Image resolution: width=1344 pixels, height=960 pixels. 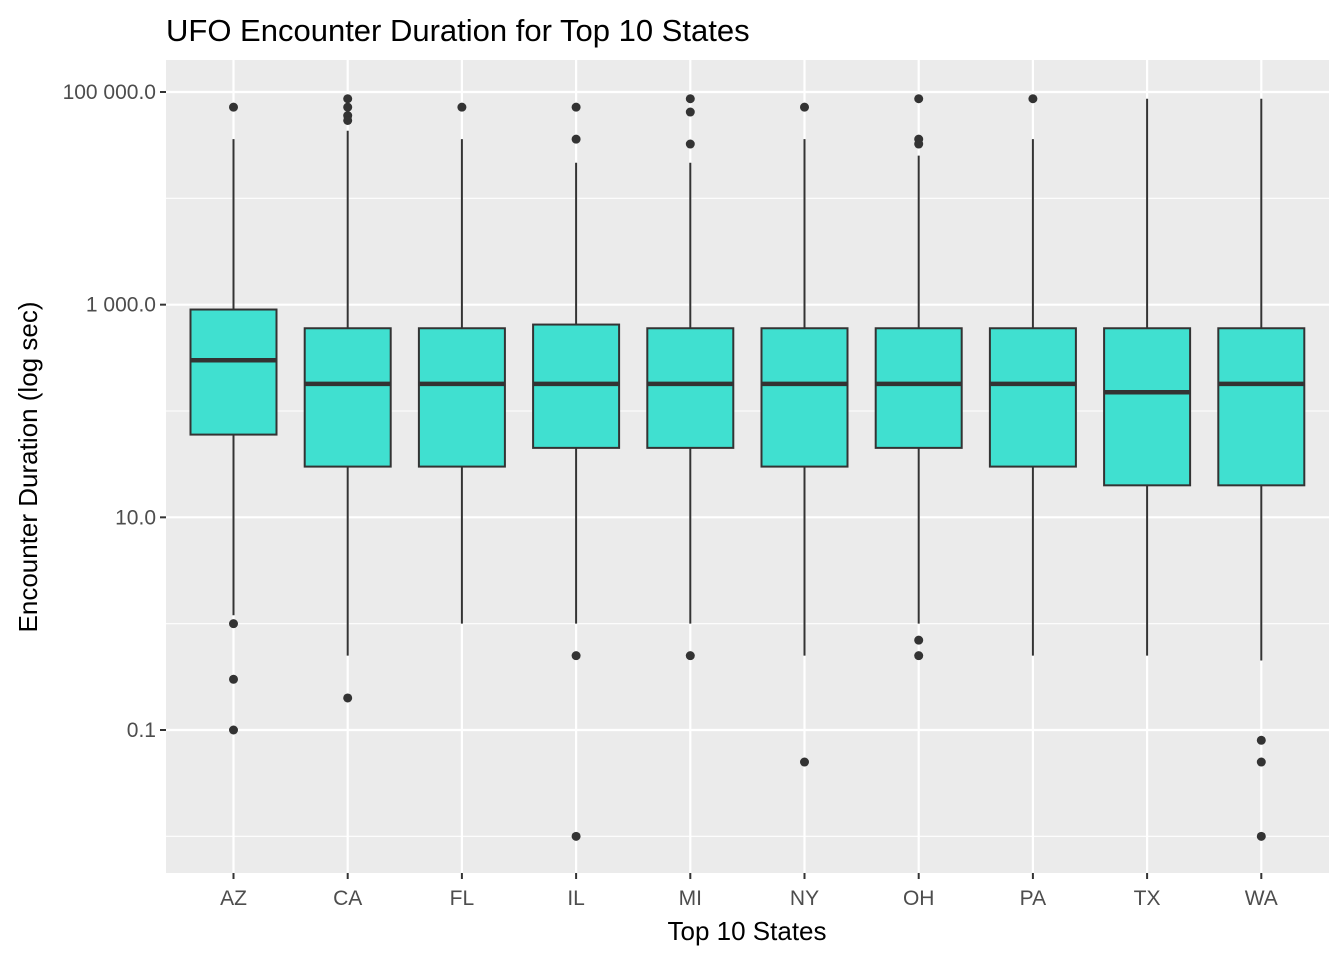 I want to click on box-fl, so click(x=461, y=363).